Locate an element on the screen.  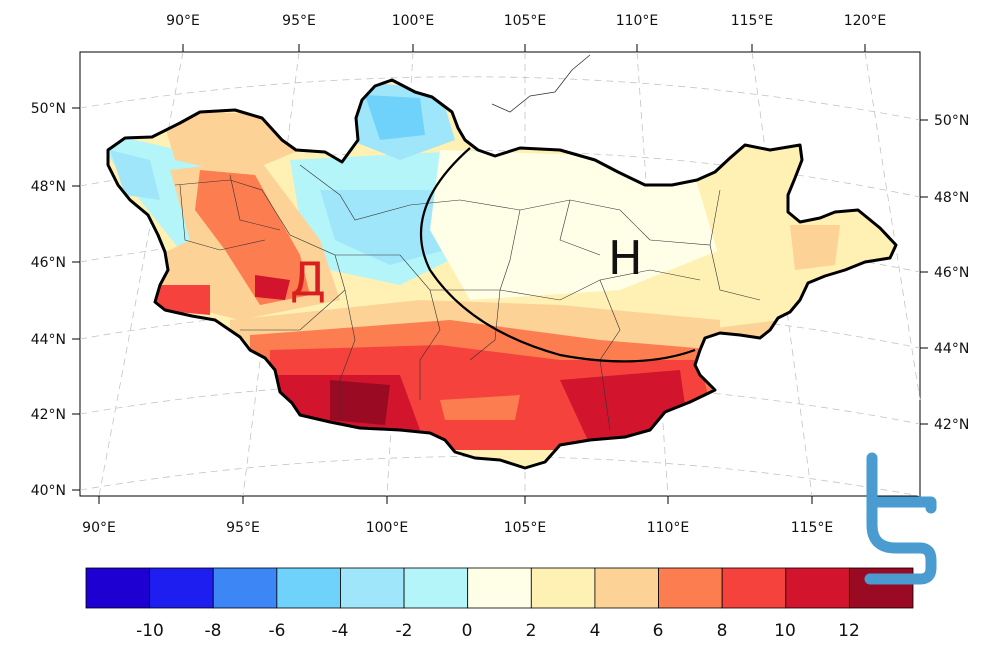
field-warm-east-spot is located at coordinates (815, 247).